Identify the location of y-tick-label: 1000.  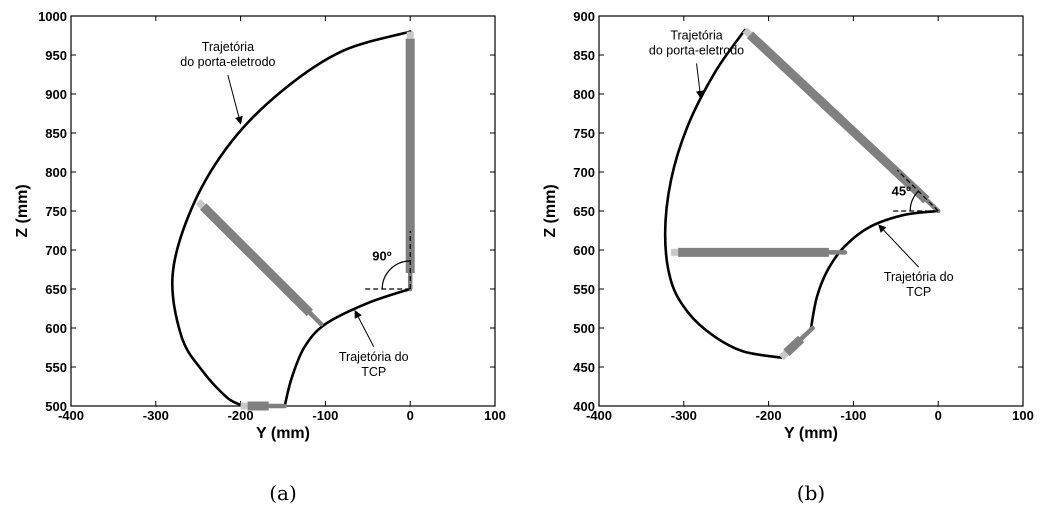
(52, 16).